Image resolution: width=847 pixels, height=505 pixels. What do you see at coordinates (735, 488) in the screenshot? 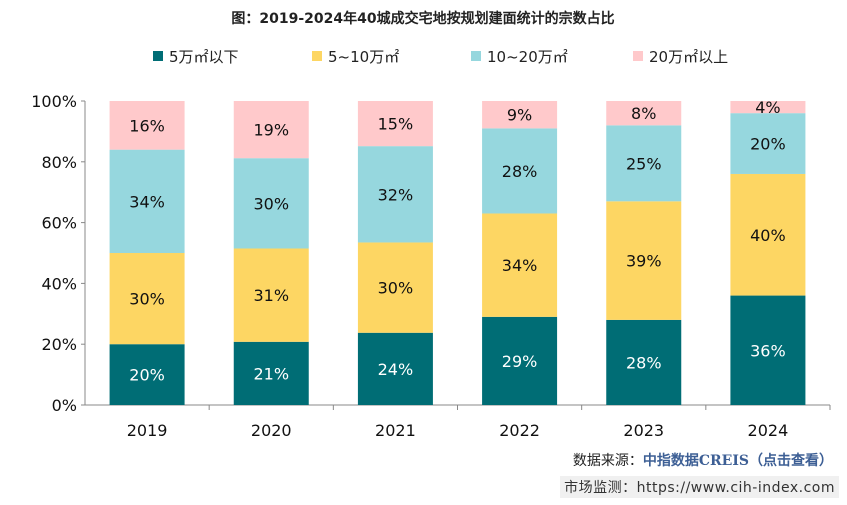
I see `monitor-url: https://www.cih-index.com` at bounding box center [735, 488].